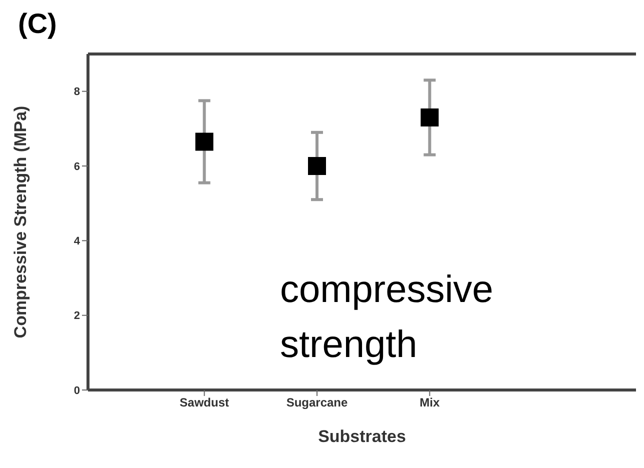 This screenshot has height=468, width=644. What do you see at coordinates (387, 318) in the screenshot?
I see `annotation: compressive strength` at bounding box center [387, 318].